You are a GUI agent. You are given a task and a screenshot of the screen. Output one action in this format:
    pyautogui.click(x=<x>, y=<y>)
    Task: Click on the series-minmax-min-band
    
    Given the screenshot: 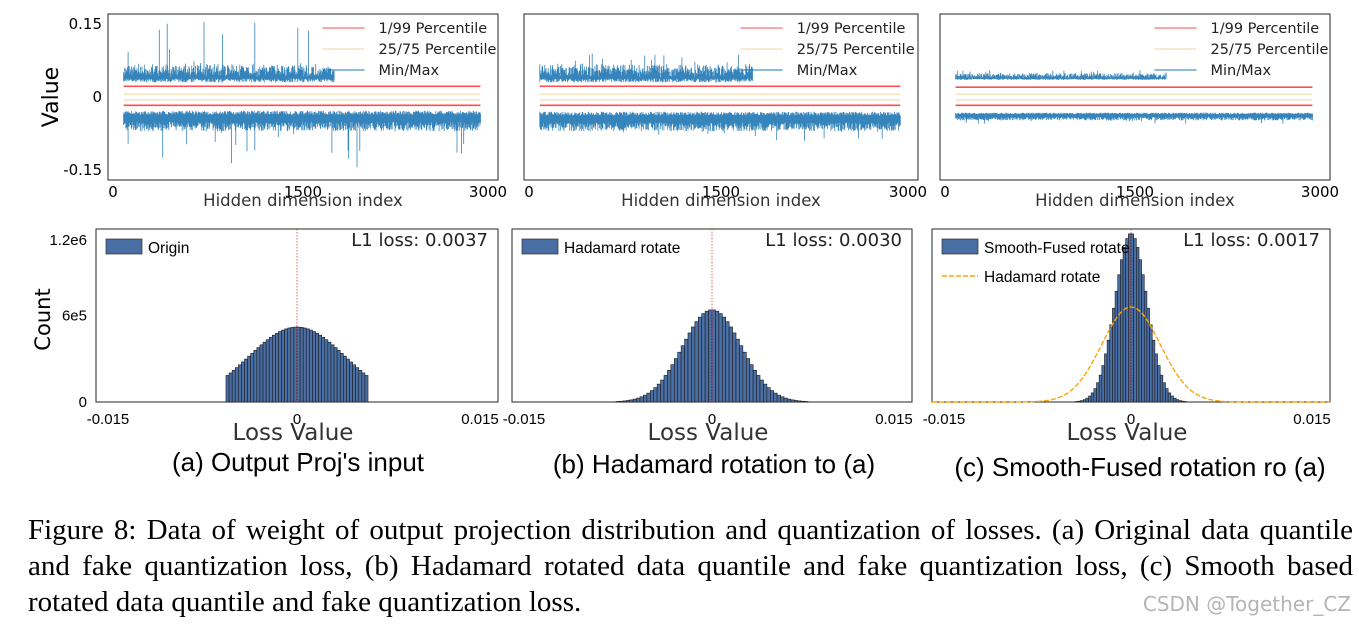 What is the action you would take?
    pyautogui.click(x=302, y=139)
    